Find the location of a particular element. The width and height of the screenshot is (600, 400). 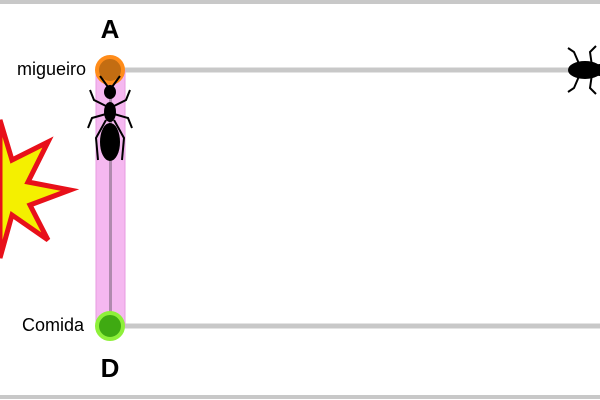

explosion-icon is located at coordinates (40, 189).